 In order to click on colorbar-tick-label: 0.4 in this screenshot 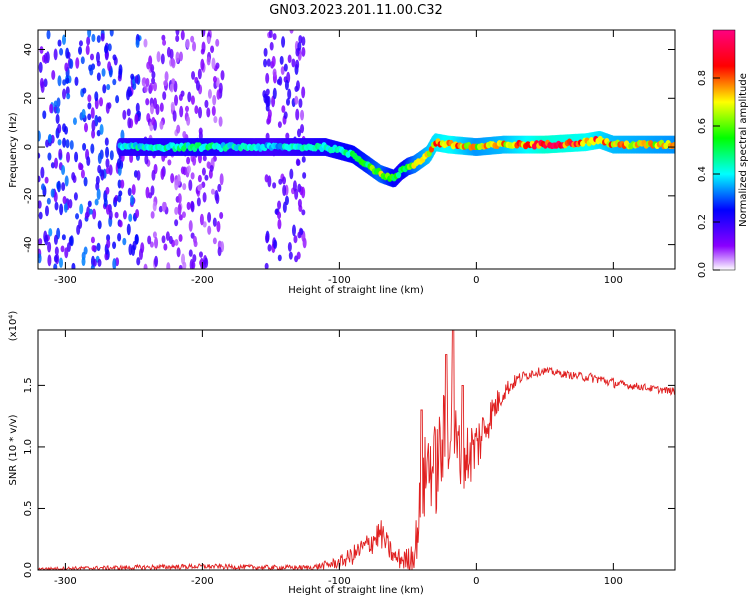, I will do `click(702, 174)`.